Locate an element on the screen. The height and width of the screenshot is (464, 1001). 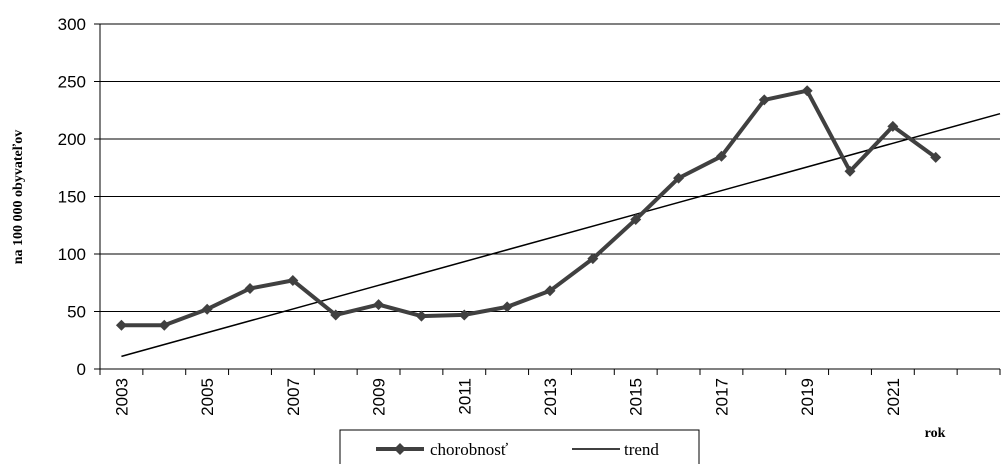
data-point-2004 is located at coordinates (164, 325).